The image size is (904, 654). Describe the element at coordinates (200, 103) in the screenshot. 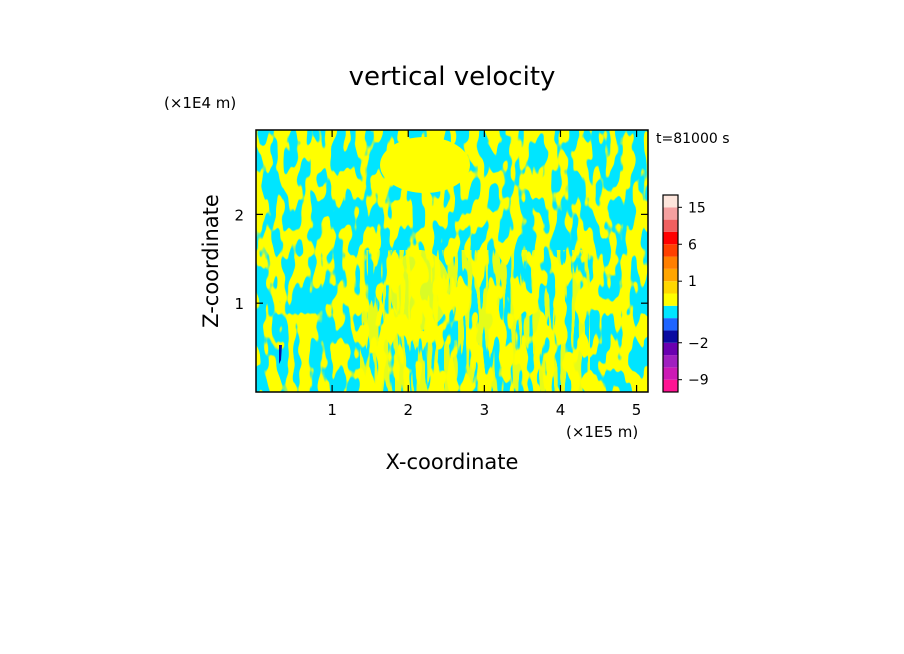

I see `y-unit-label: (×1E4 m)` at that location.